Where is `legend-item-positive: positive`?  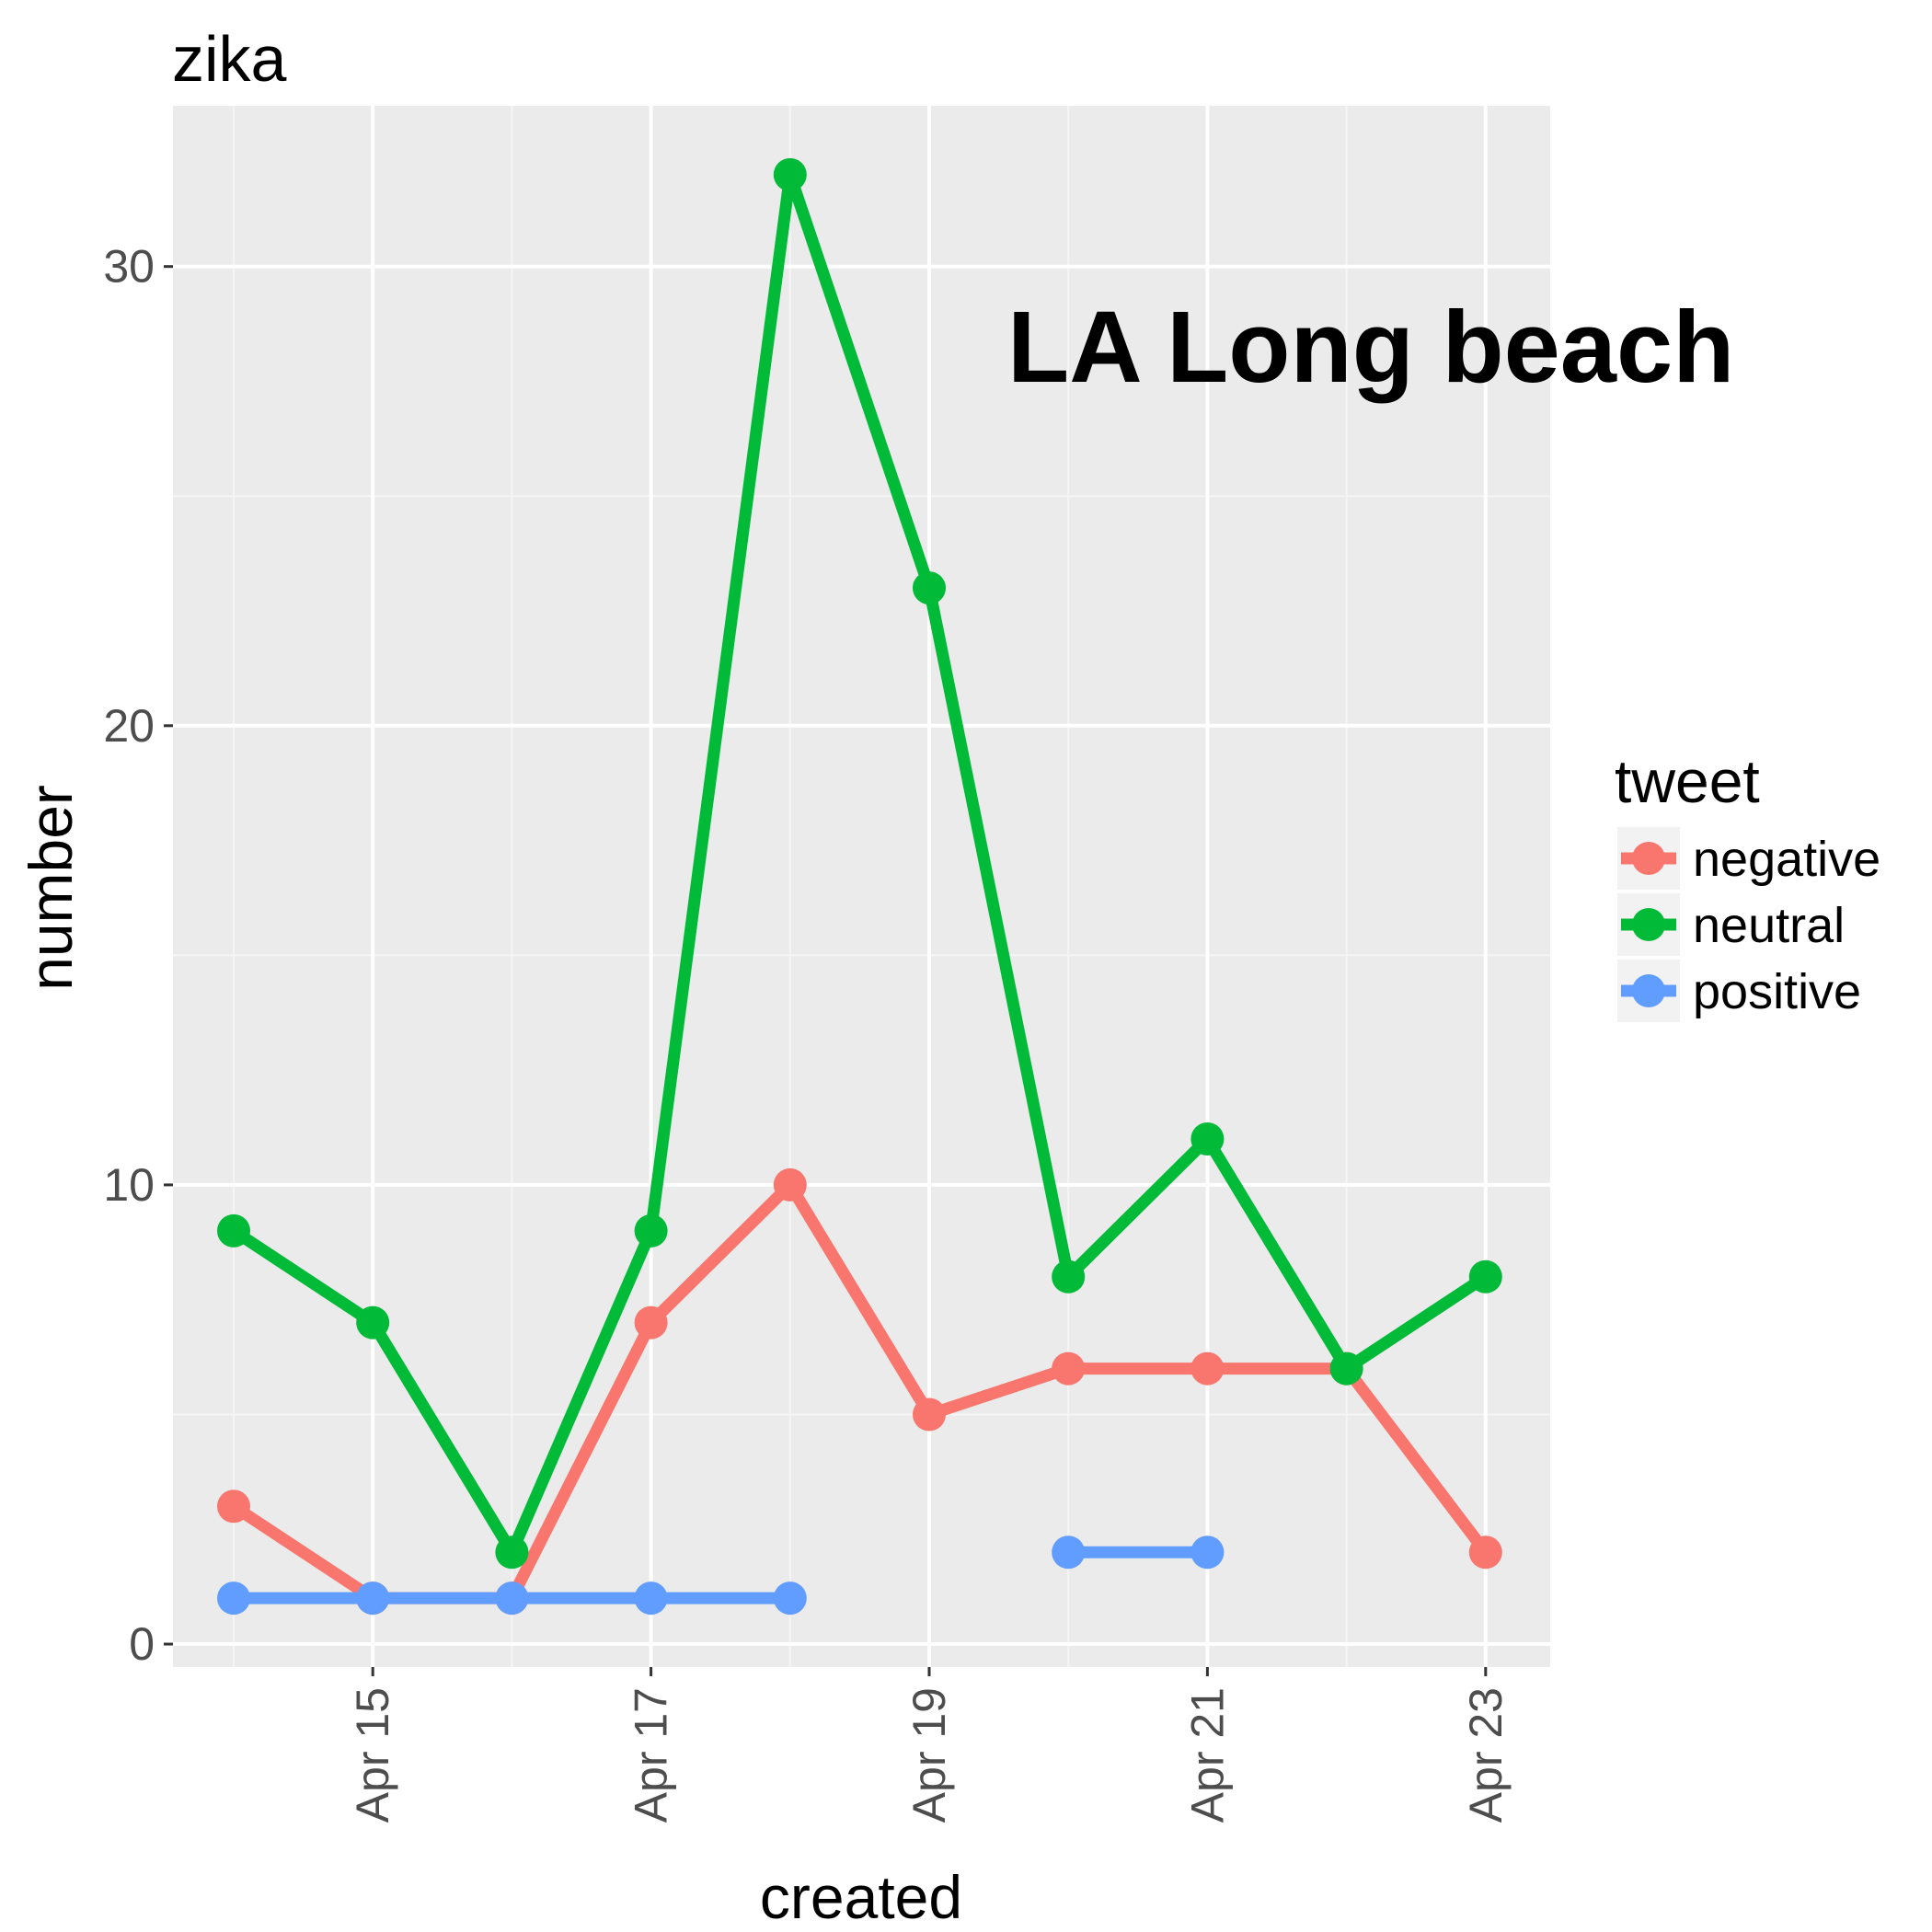
legend-item-positive: positive is located at coordinates (1739, 991).